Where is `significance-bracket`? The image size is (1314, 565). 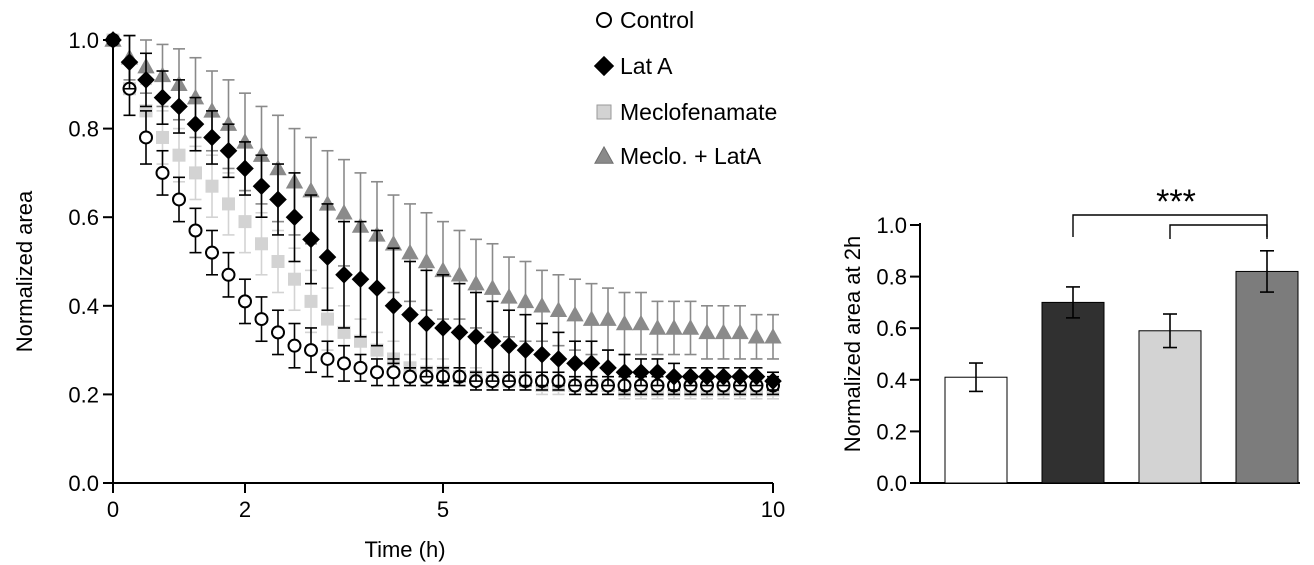
significance-bracket is located at coordinates (1218, 231).